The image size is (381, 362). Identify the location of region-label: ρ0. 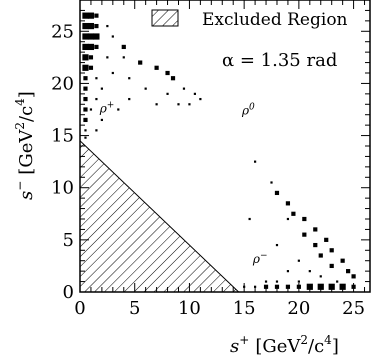
(248, 110).